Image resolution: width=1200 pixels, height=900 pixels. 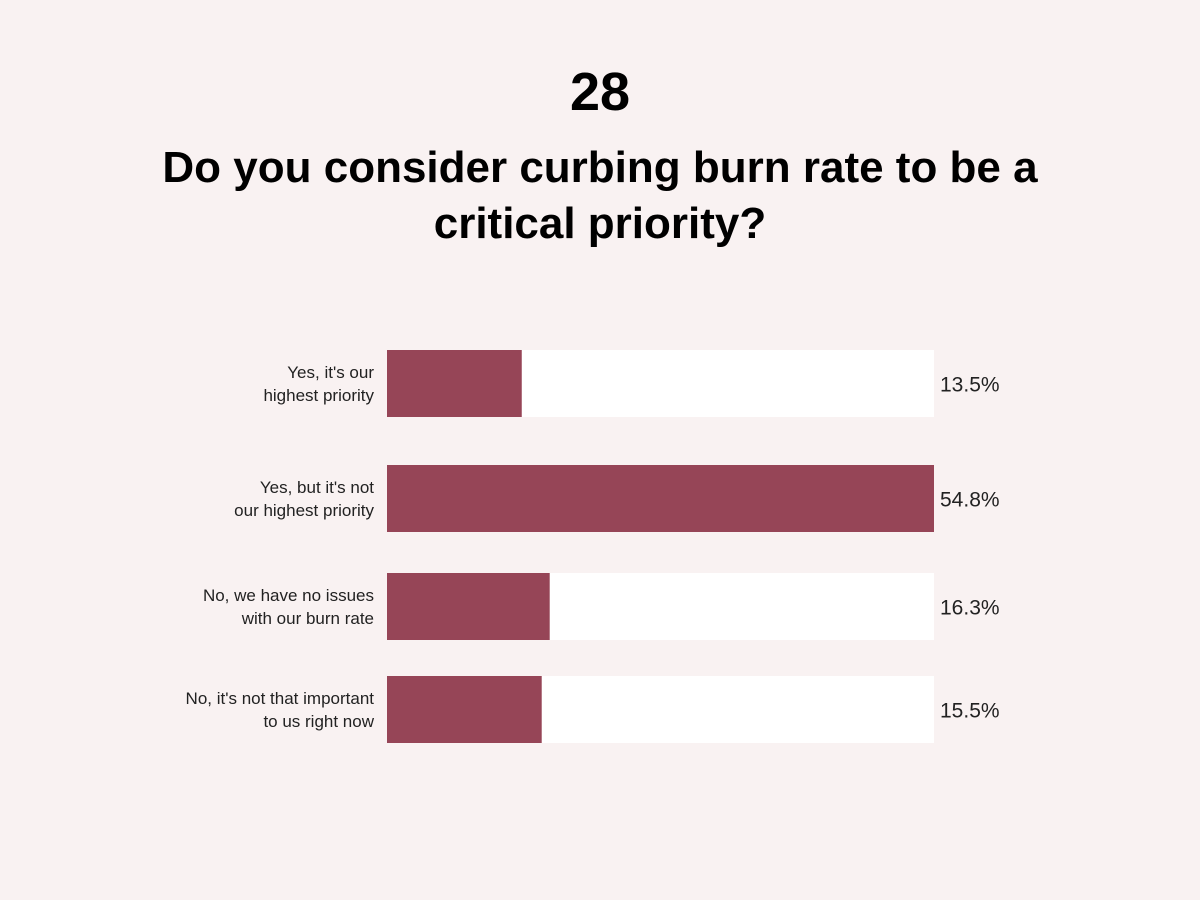 I want to click on value-label: 15.5%, so click(x=970, y=711).